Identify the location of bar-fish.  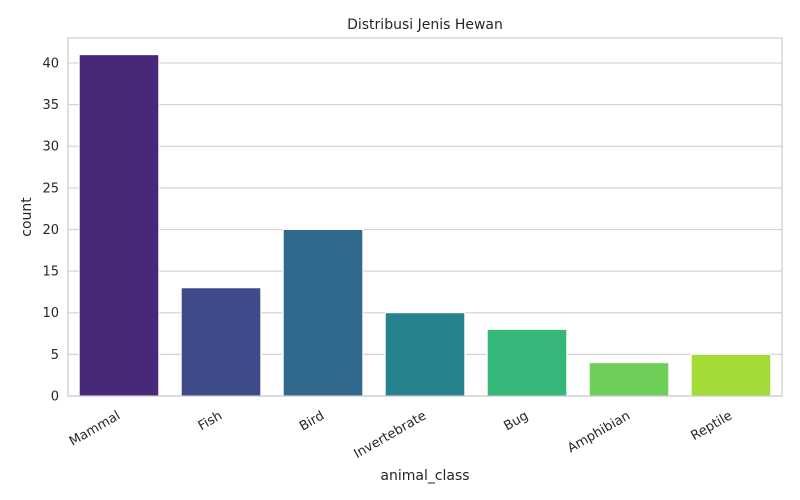
(221, 342).